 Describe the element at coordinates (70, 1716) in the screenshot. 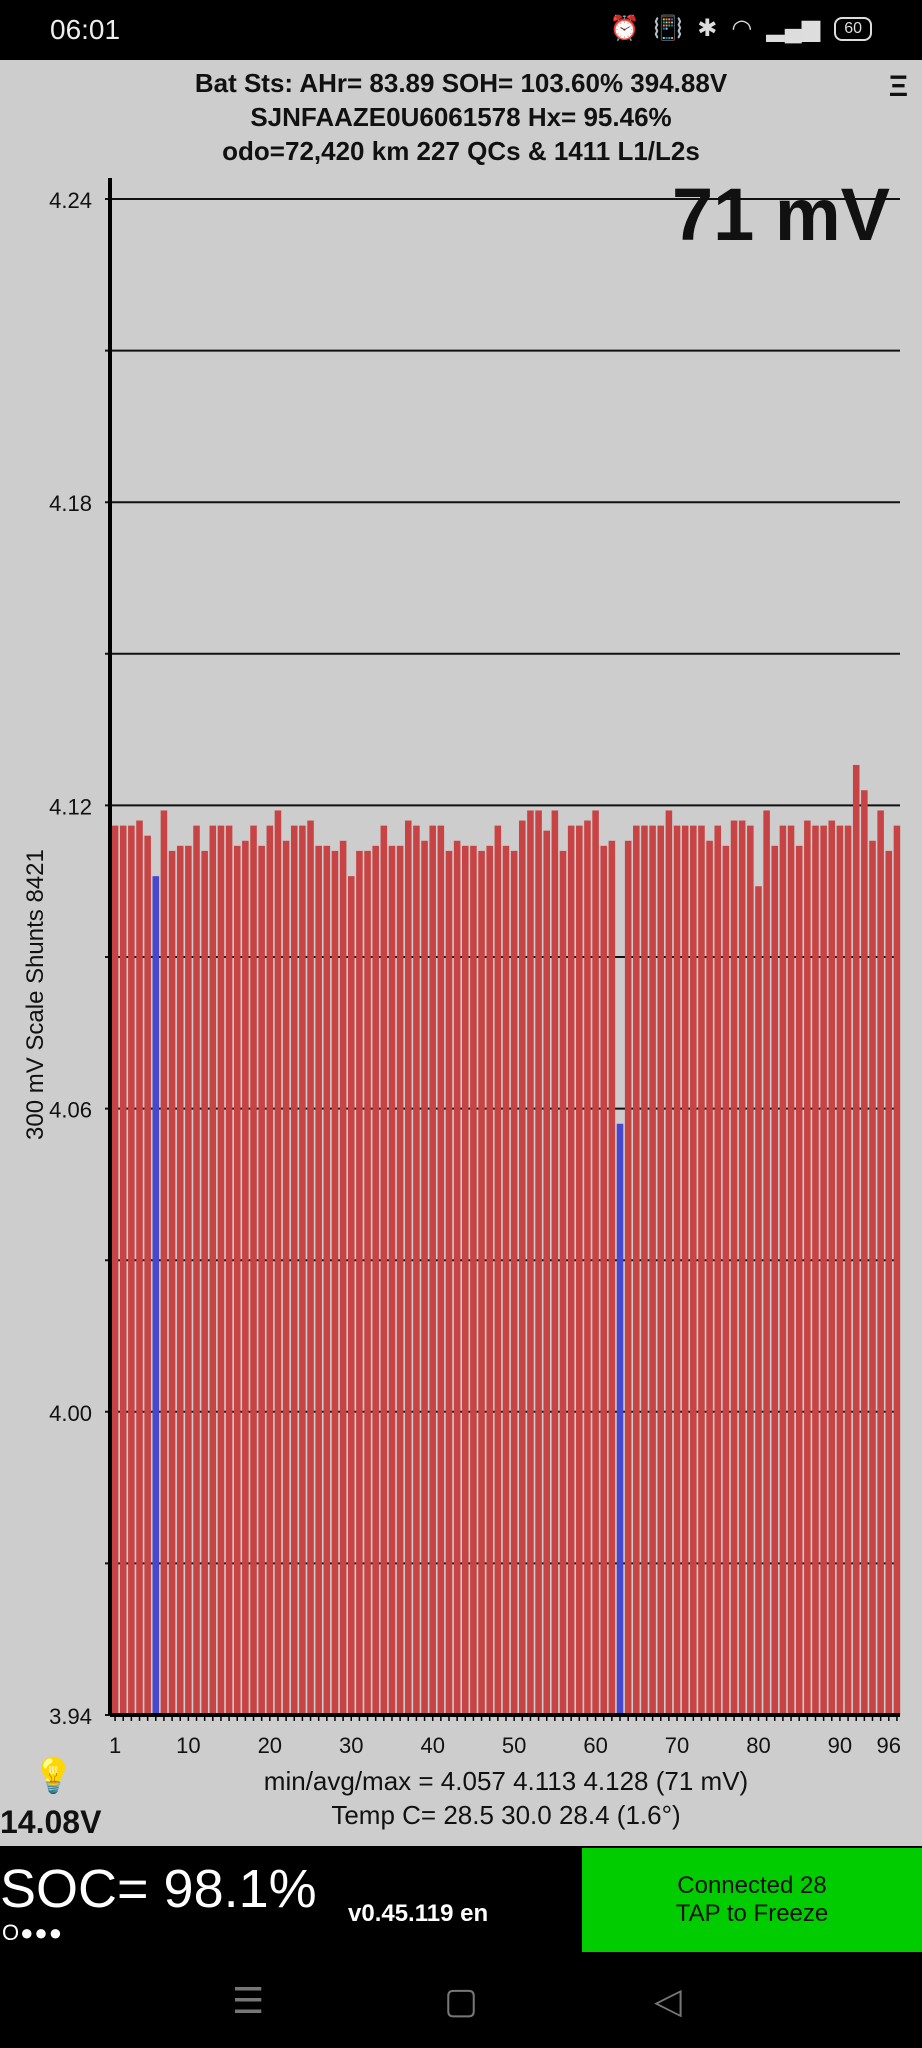

I see `y-tick-label: 3.94` at that location.